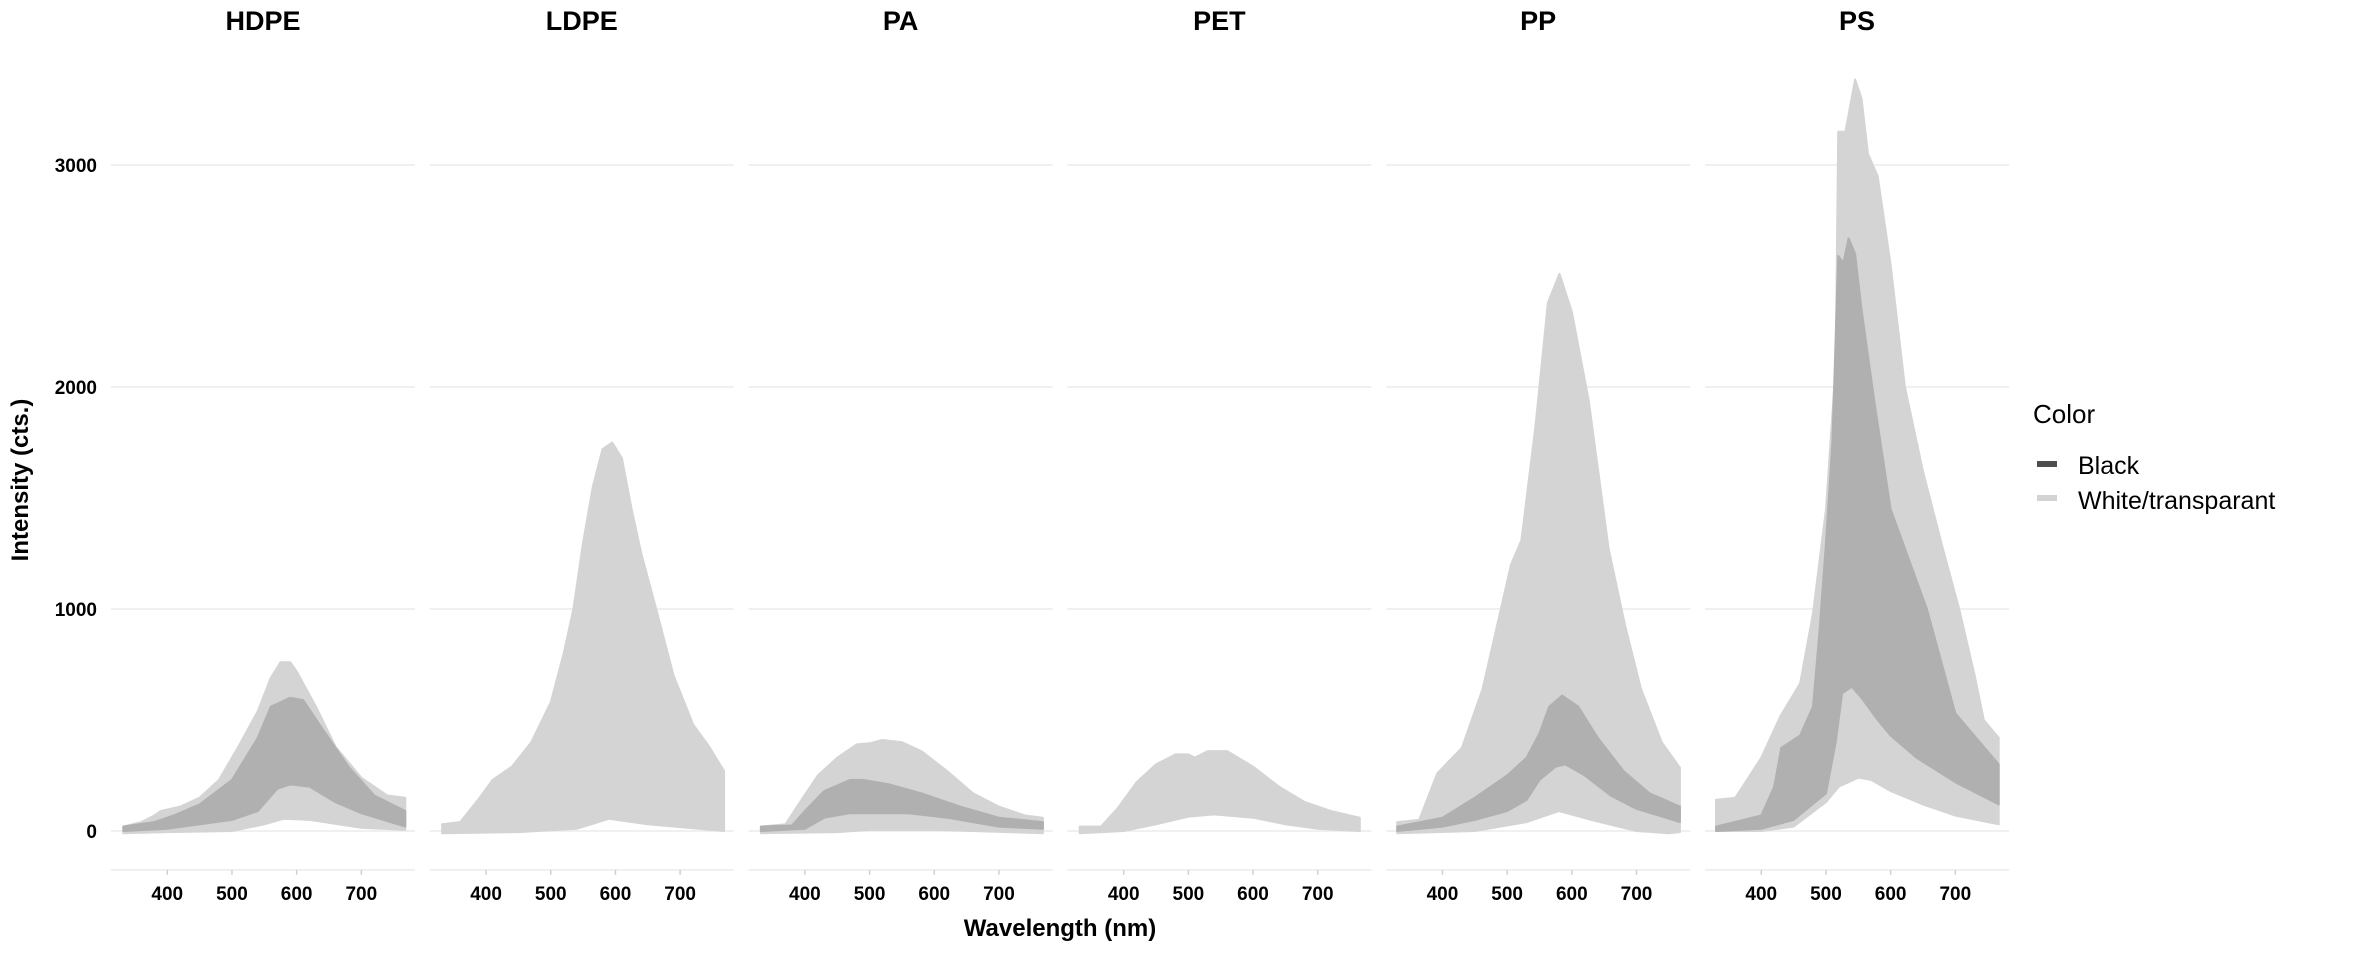  Describe the element at coordinates (1219, 21) in the screenshot. I see `facet-title: PET` at that location.